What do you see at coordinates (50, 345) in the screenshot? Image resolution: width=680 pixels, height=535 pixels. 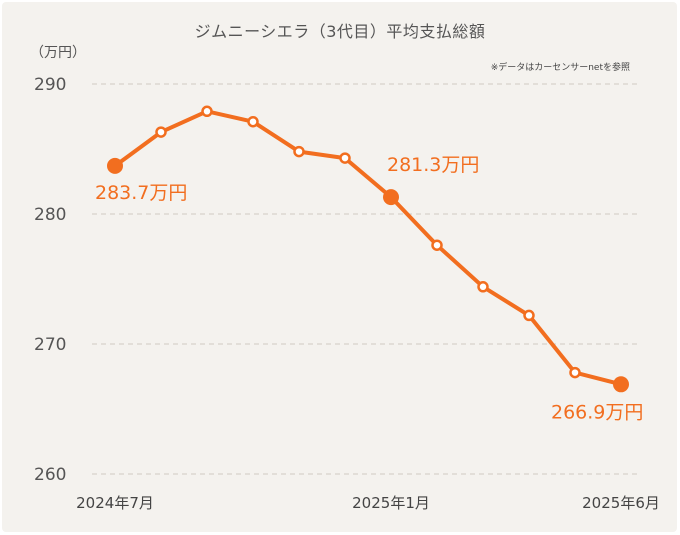 I see `y-tick-label: 270` at bounding box center [50, 345].